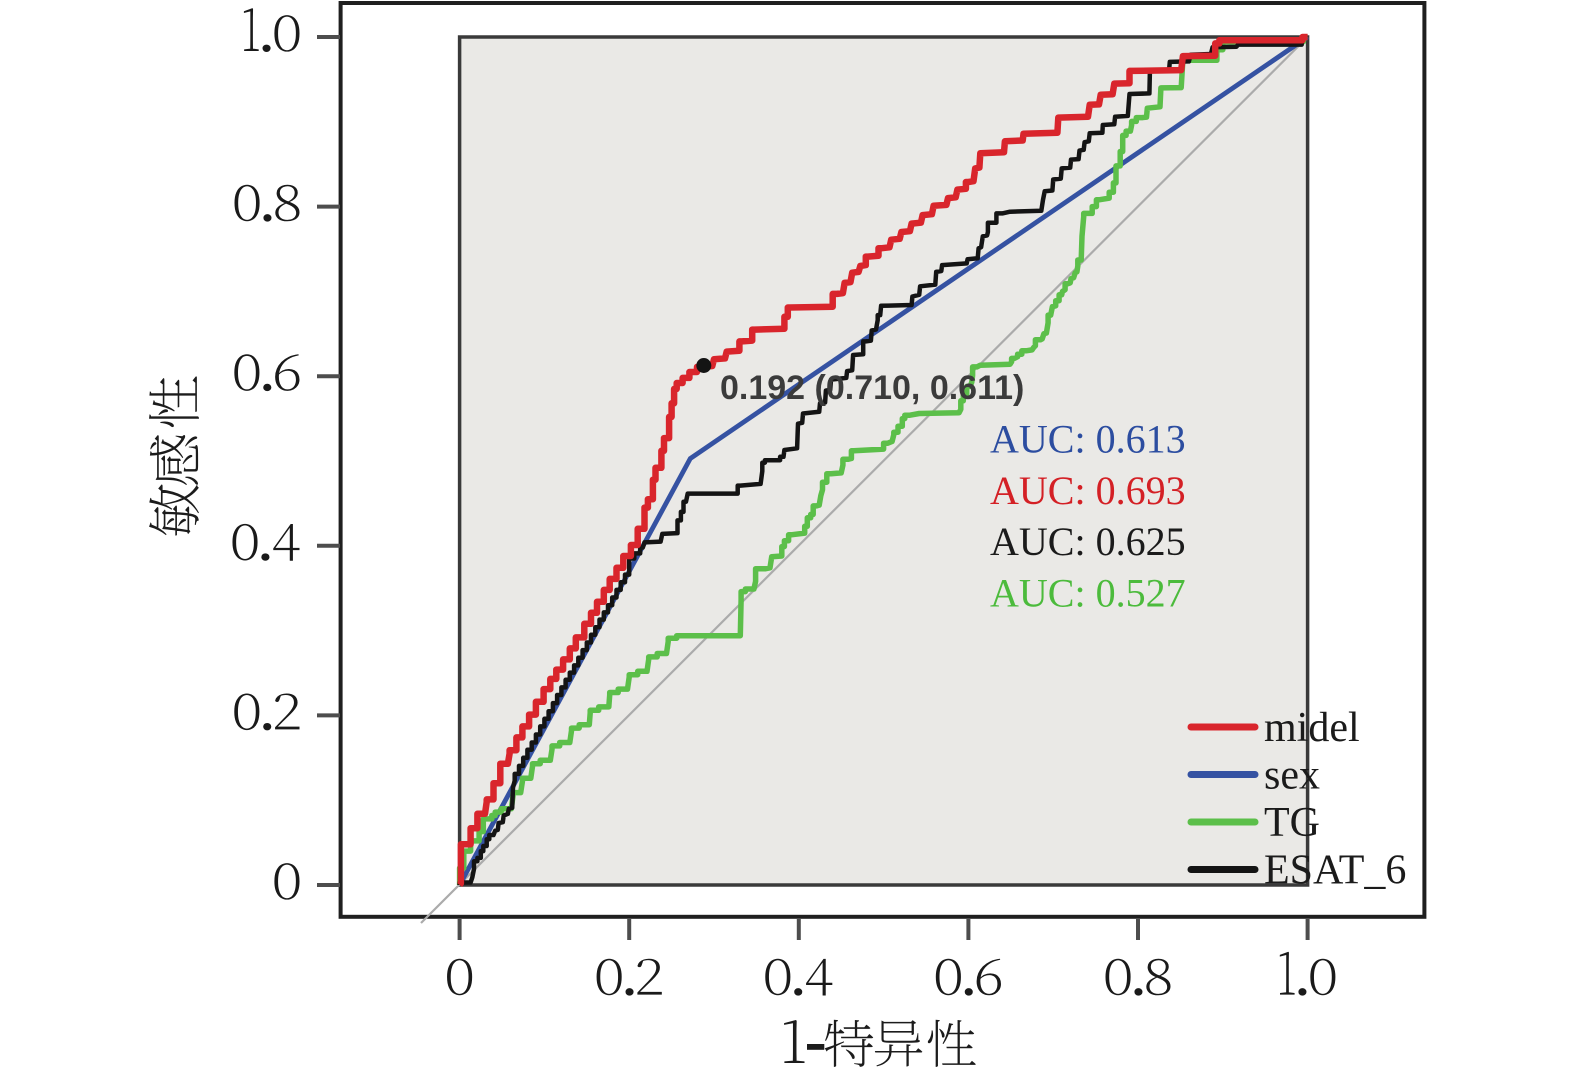 This screenshot has height=1081, width=1575. What do you see at coordinates (1088, 439) in the screenshot?
I see `svg-text: AUC: 0.613` at bounding box center [1088, 439].